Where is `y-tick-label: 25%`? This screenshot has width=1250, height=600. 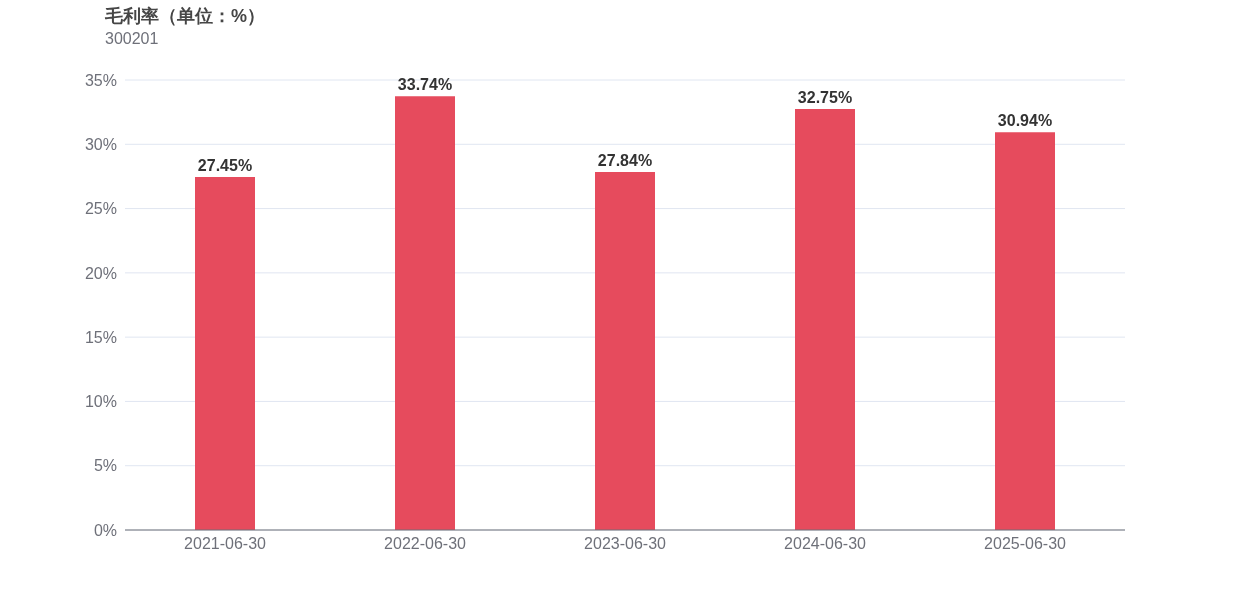
y-tick-label: 25% is located at coordinates (100, 209).